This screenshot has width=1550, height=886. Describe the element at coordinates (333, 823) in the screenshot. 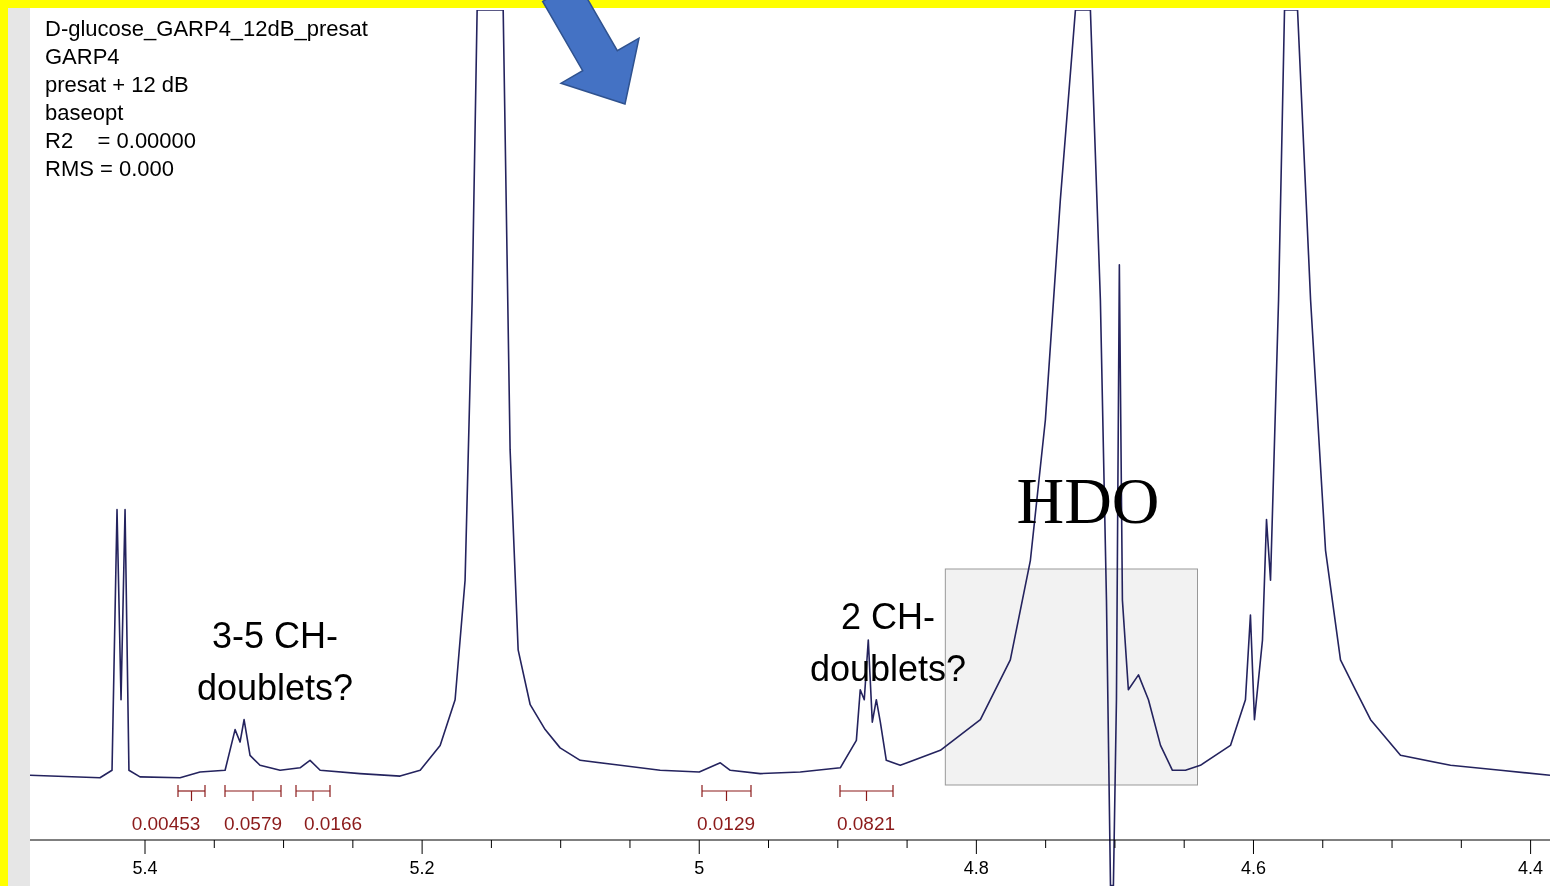

I see `annotation: 0.0166` at that location.